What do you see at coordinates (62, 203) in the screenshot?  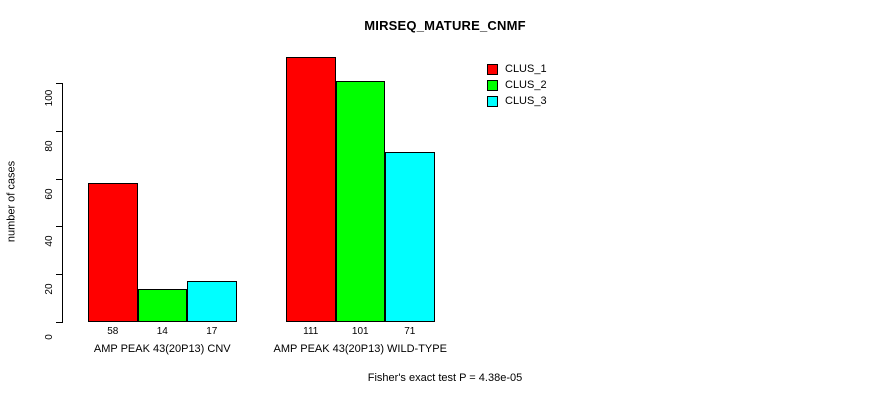 I see `y-axis-line` at bounding box center [62, 203].